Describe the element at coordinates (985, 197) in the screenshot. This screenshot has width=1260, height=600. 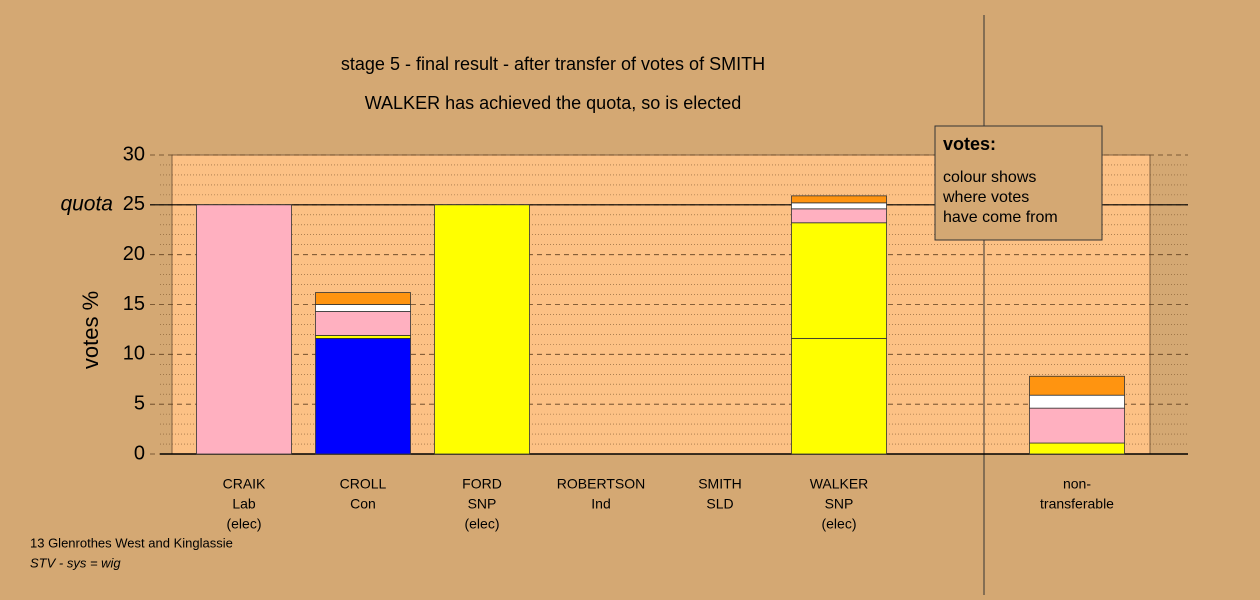
I see `legend-text: where votes` at that location.